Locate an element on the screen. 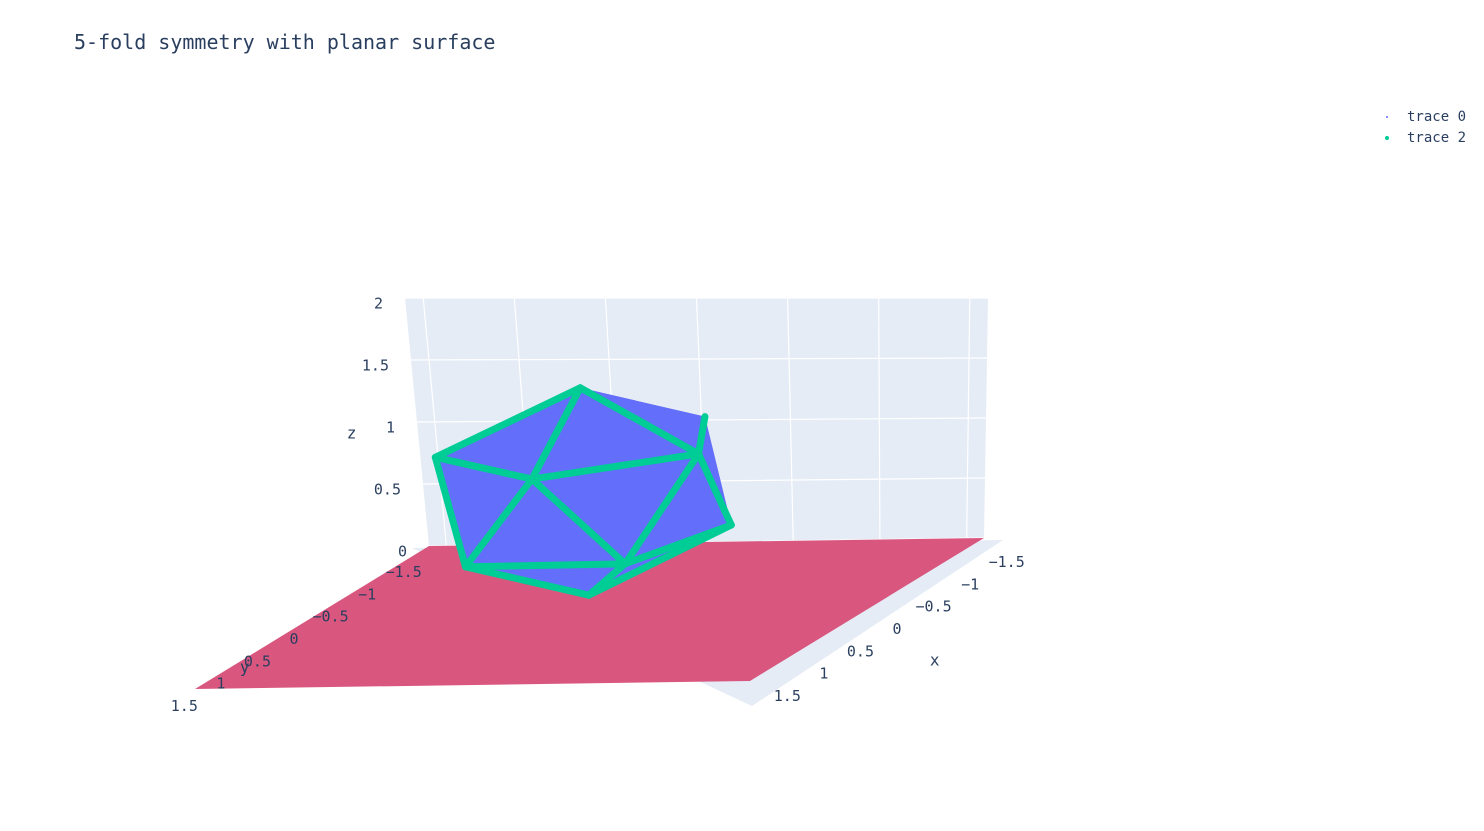 Image resolution: width=1484 pixels, height=831 pixels. y-tick-6: 1.5 is located at coordinates (184, 706).